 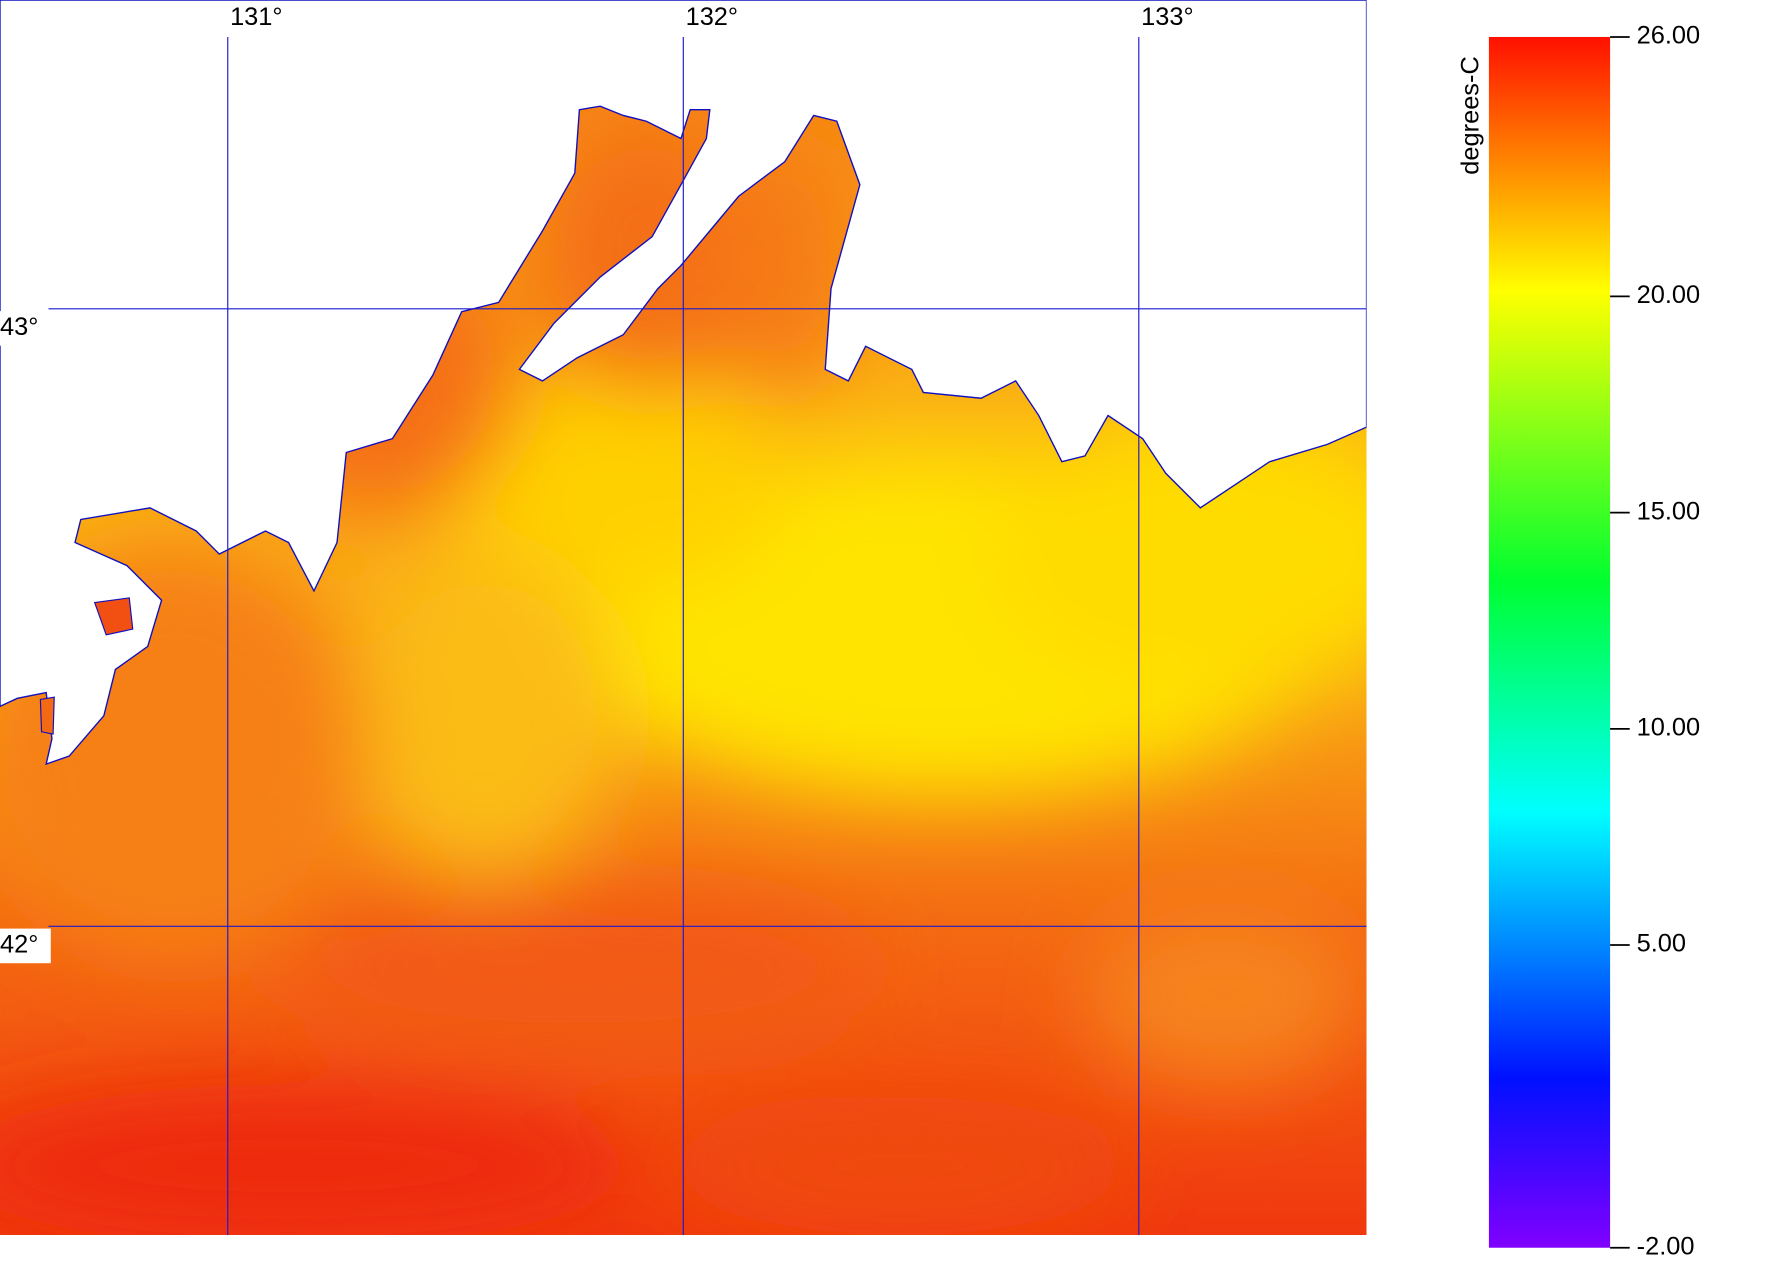 I want to click on colorbar-tick-label: 10.00, so click(x=1668, y=728).